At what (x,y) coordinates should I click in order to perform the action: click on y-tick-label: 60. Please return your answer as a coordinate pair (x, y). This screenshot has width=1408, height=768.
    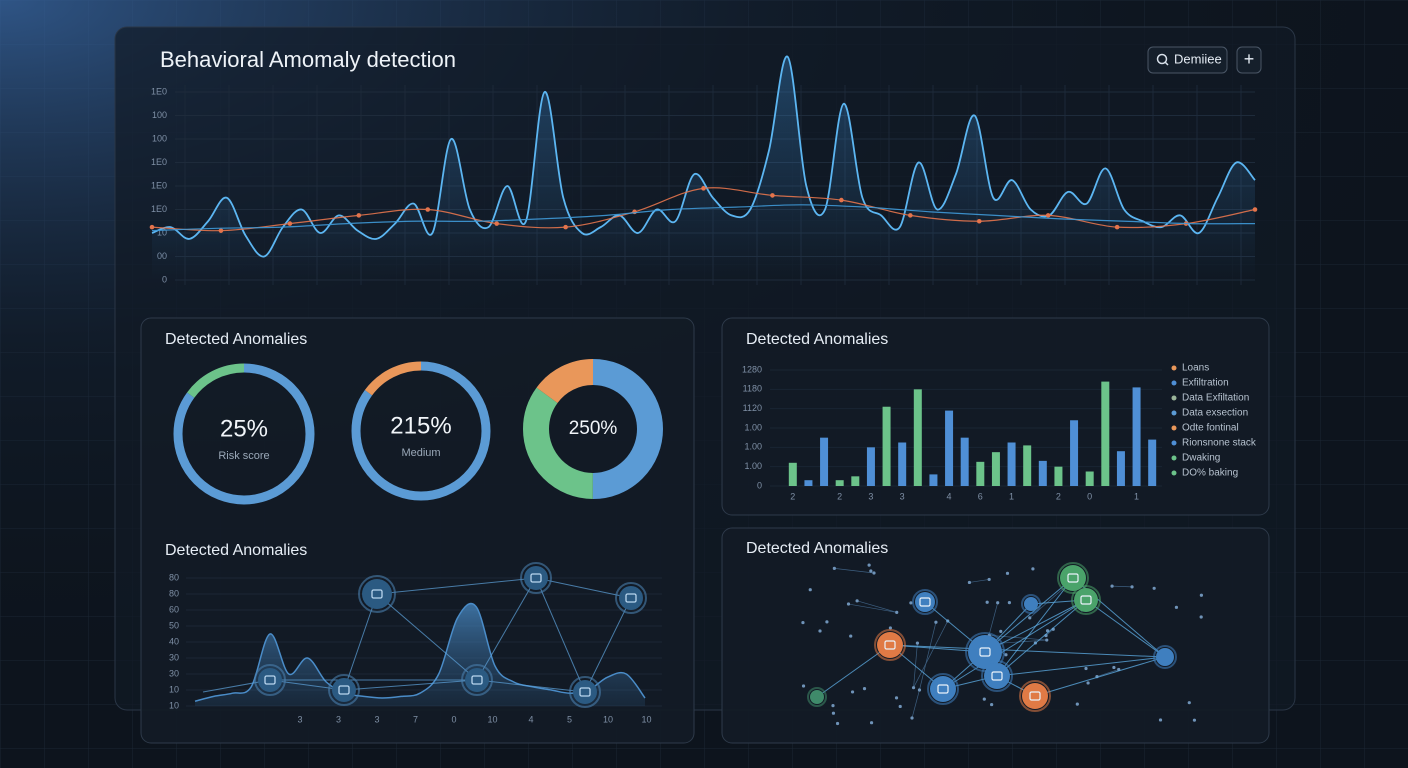
    Looking at the image, I should click on (174, 609).